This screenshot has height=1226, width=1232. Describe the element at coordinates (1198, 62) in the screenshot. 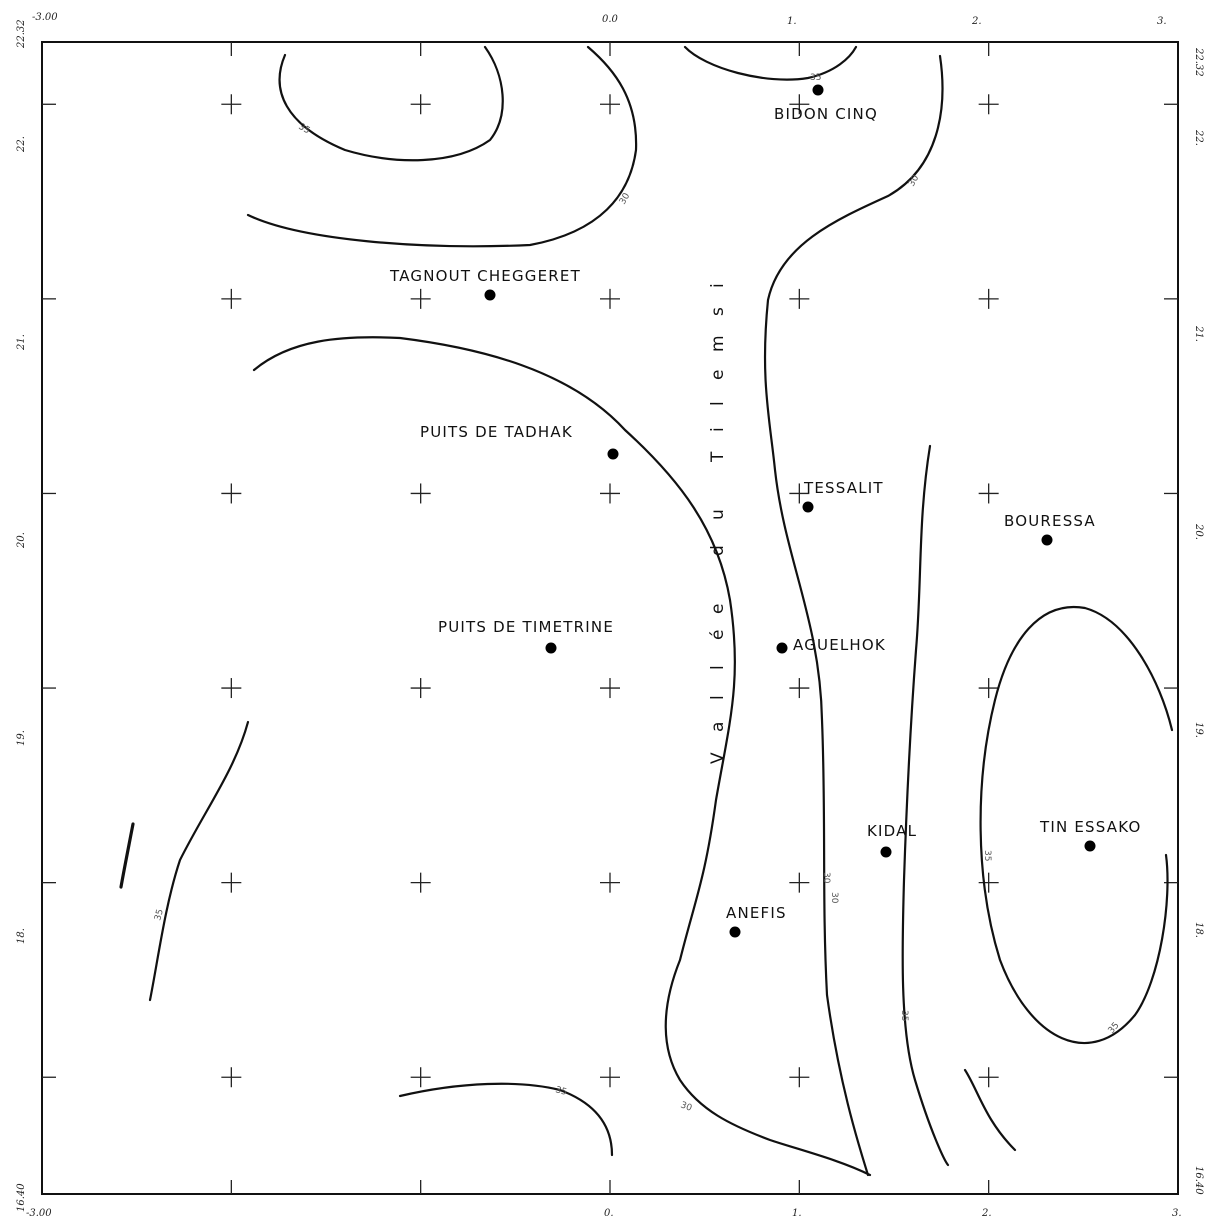

I see `axis-label-right-0: 22.32` at that location.